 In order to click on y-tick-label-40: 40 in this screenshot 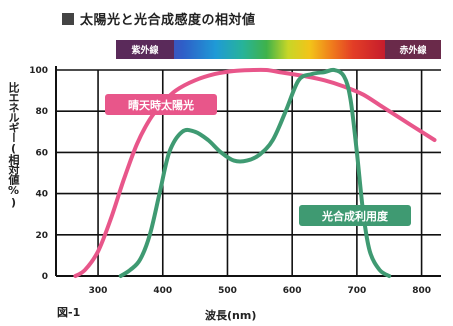, I will do `click(41, 195)`.